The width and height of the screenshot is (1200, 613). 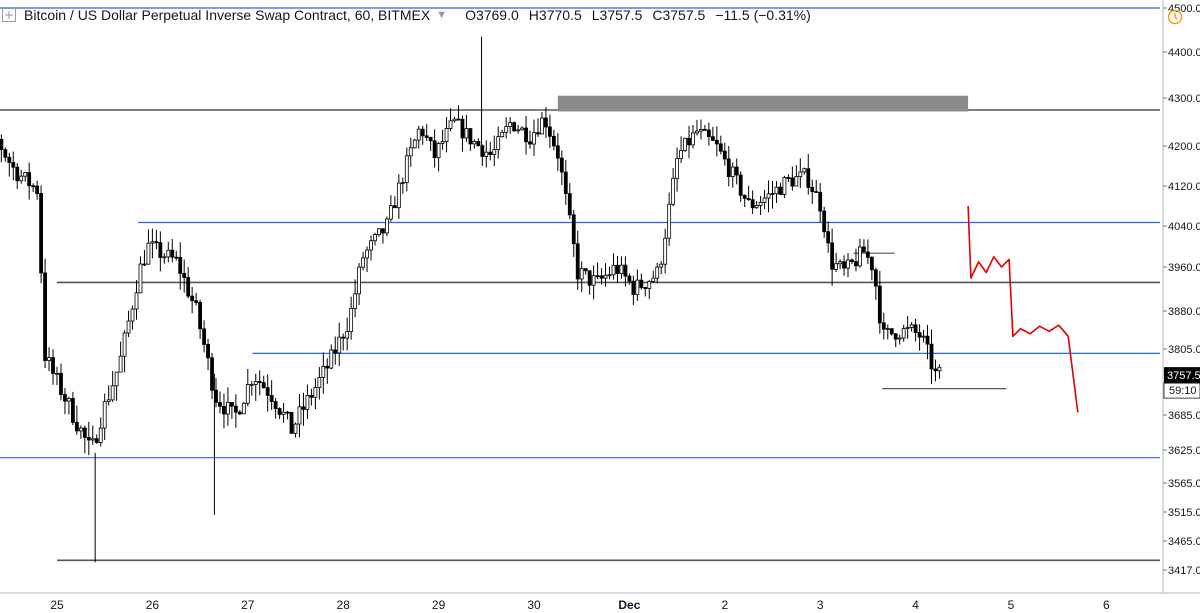 I want to click on clock-alert-icon, so click(x=1175, y=17).